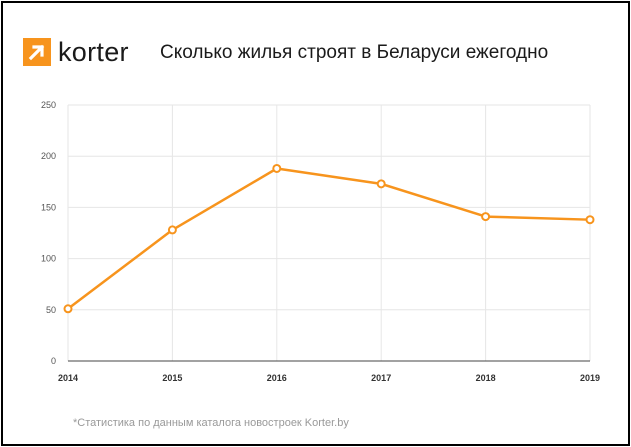  Describe the element at coordinates (48, 207) in the screenshot. I see `y-tick-label: 150` at that location.